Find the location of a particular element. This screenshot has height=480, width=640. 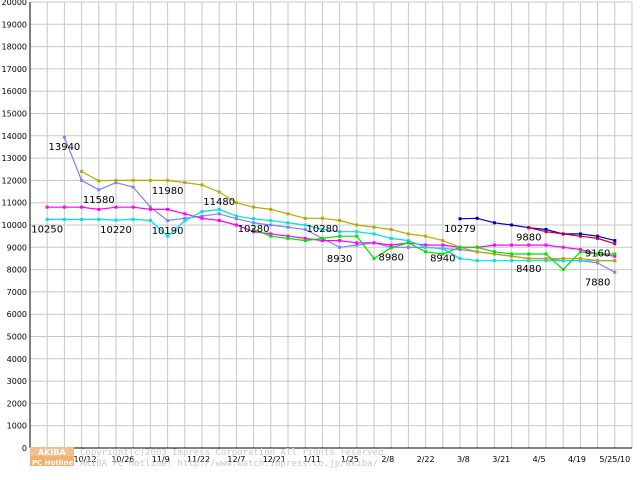

x-tick-label: 5/25/10 is located at coordinates (614, 459).